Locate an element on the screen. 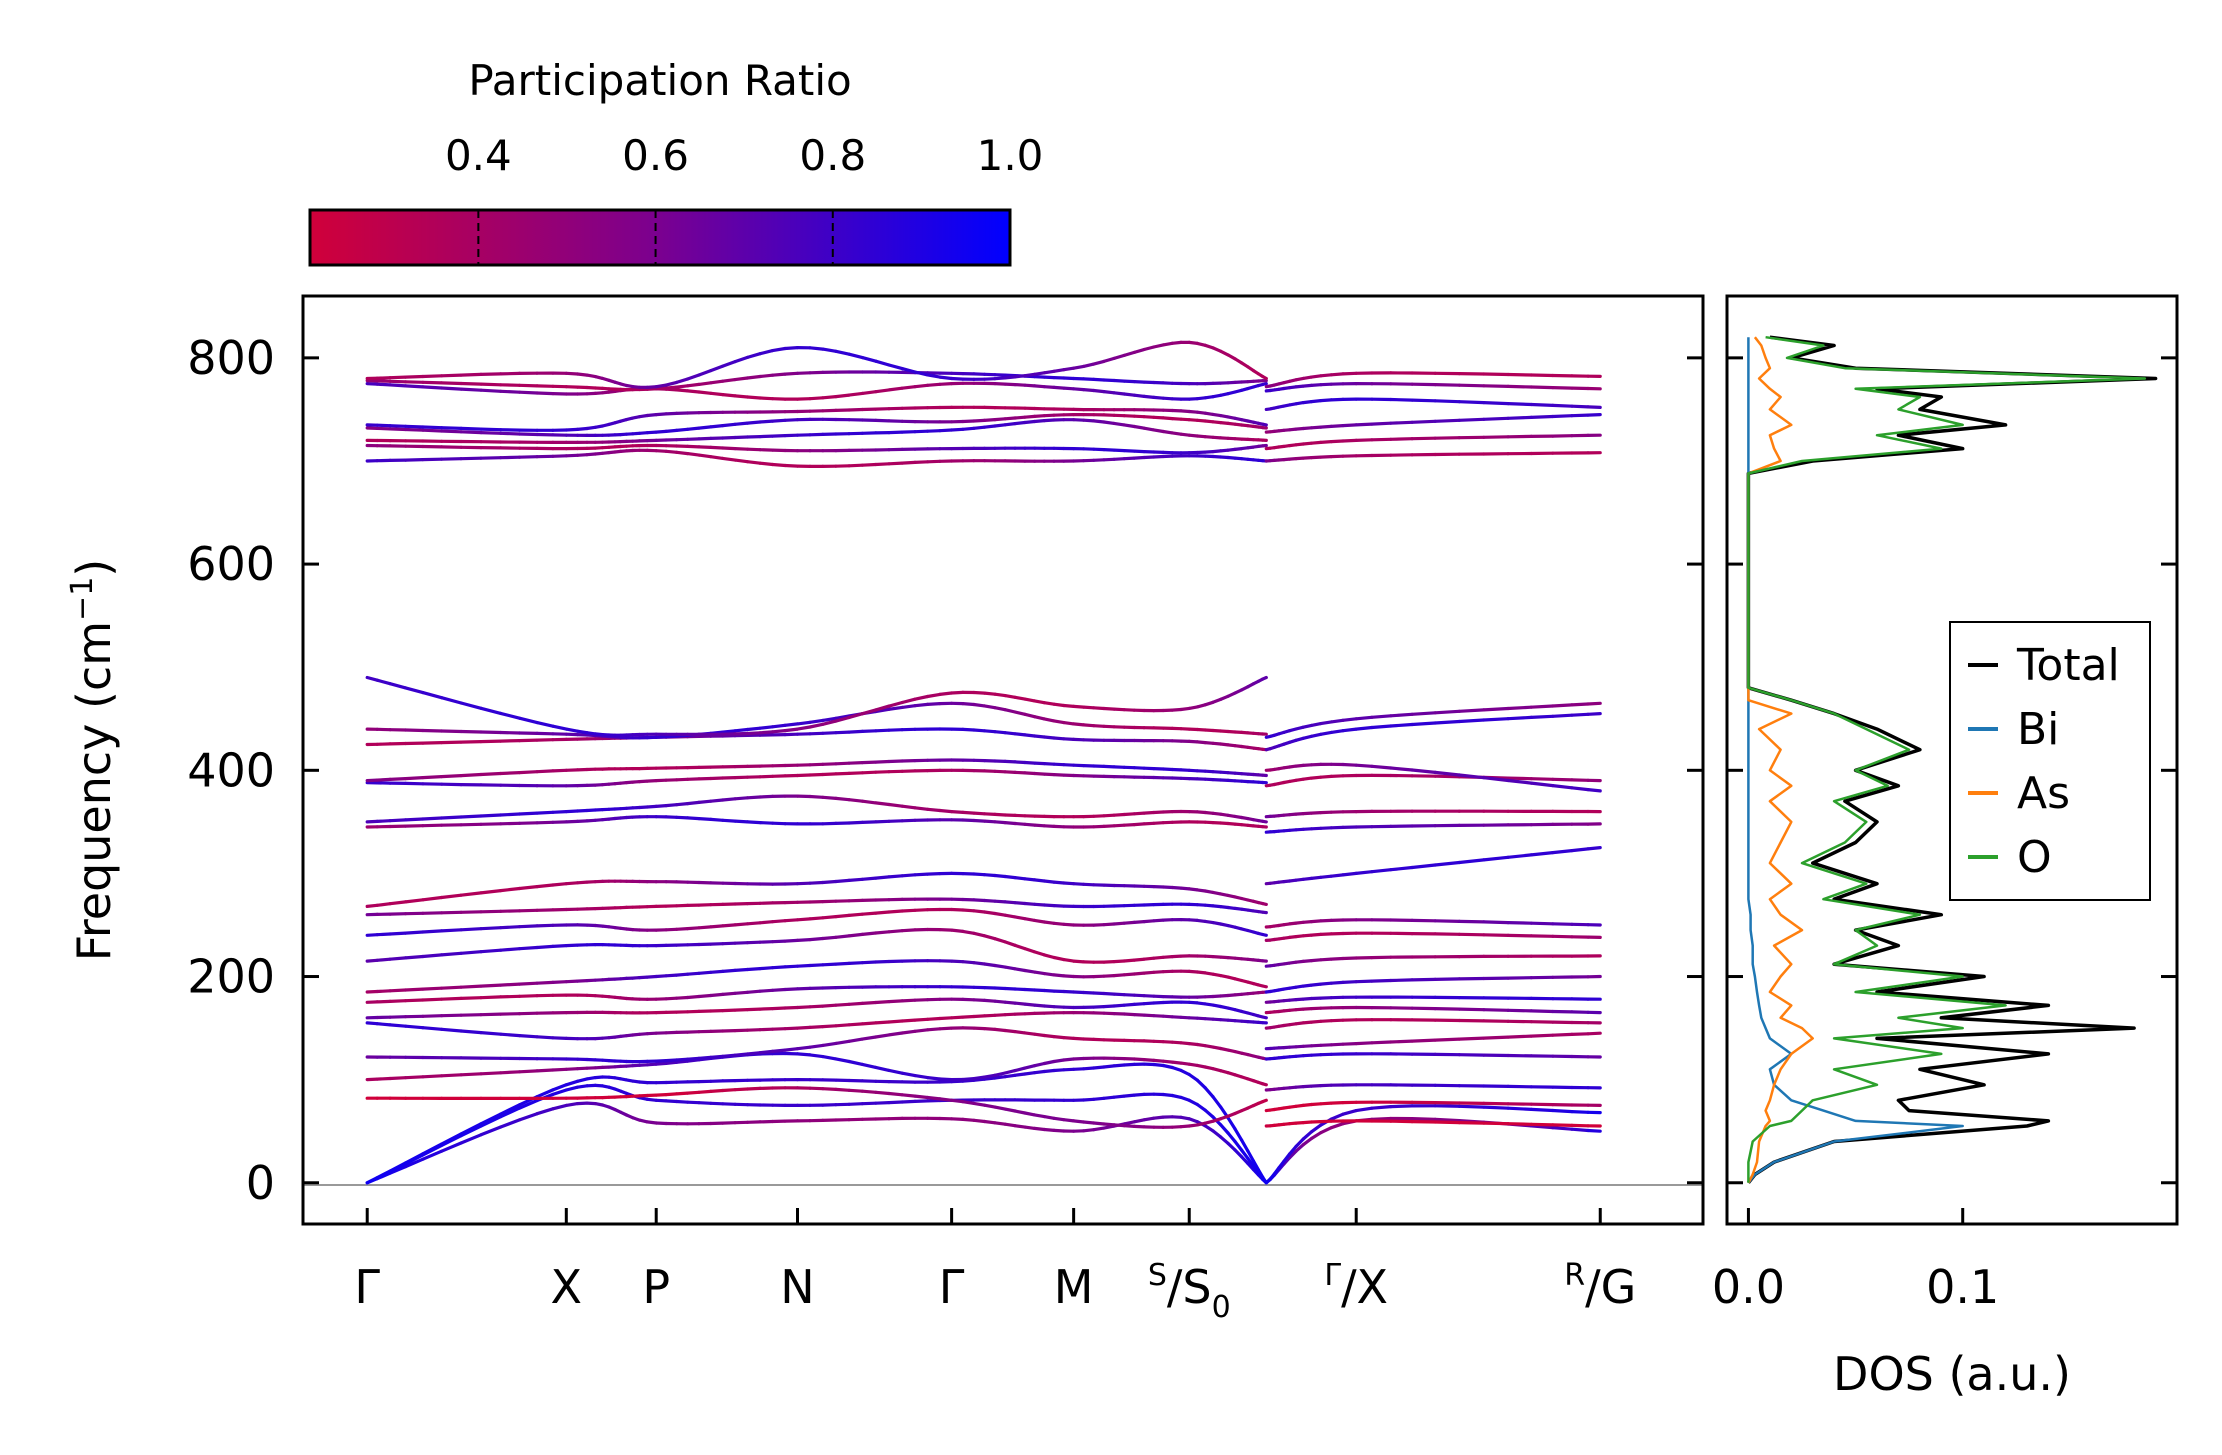 The width and height of the screenshot is (2222, 1455). y-tick-label: 200 is located at coordinates (231, 977).